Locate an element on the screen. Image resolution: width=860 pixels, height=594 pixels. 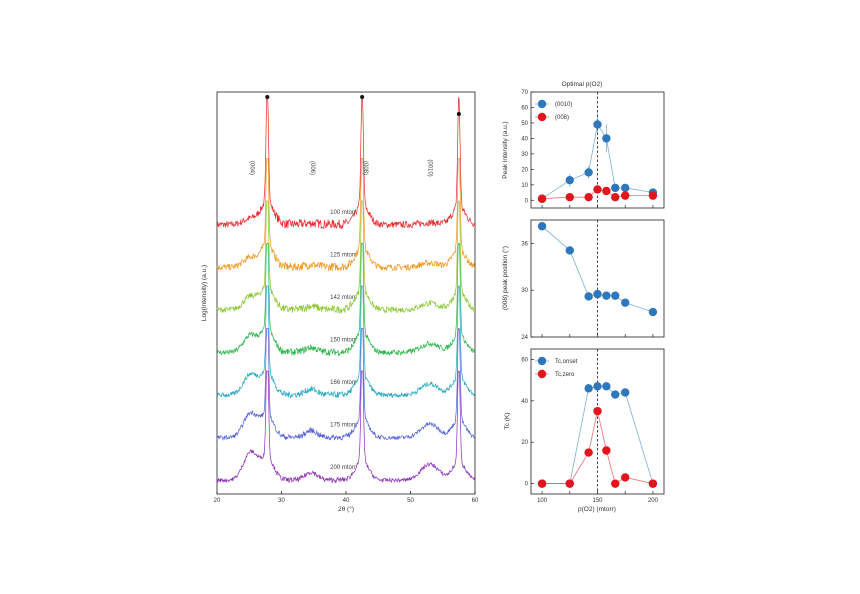
xrd-x-label: 2θ (°) is located at coordinates (346, 509).